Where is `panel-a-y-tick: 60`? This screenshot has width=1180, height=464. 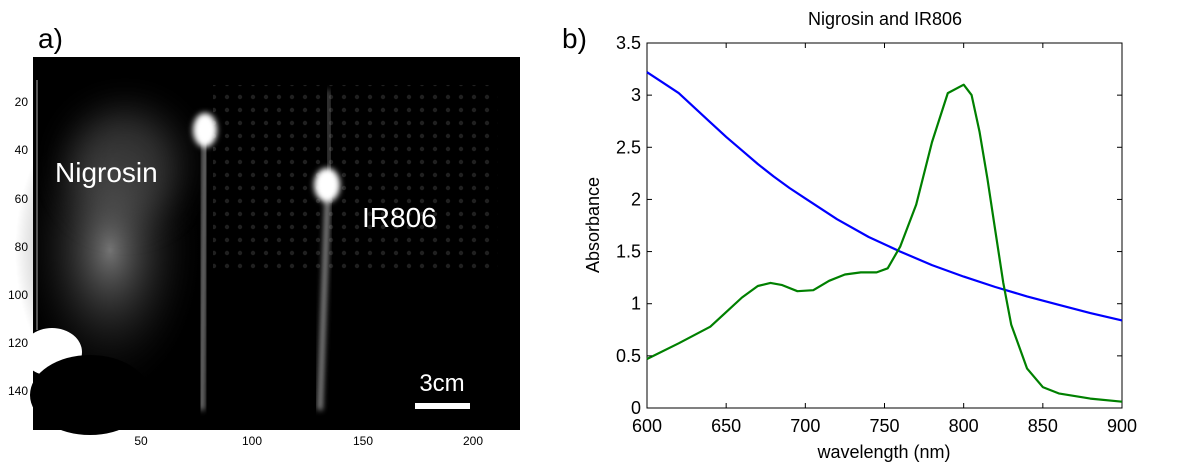
panel-a-y-tick: 60 is located at coordinates (22, 199).